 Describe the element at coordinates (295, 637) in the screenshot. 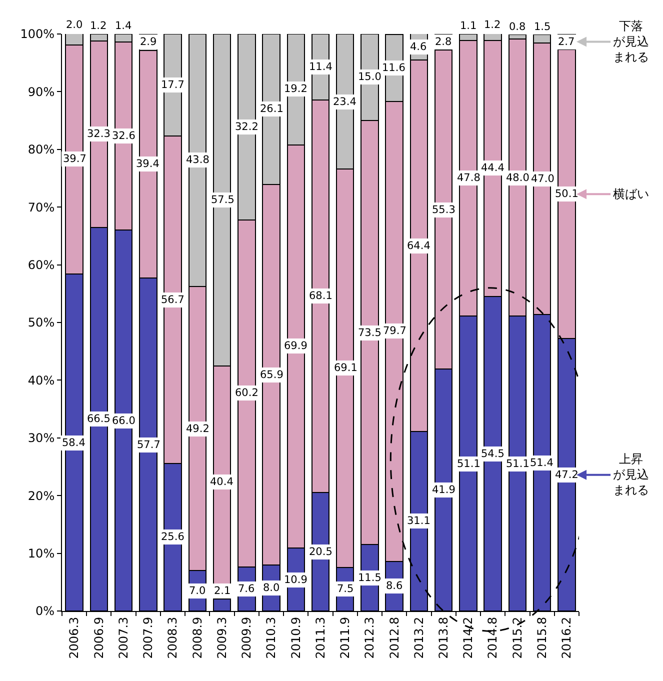

I see `x-tick-label: 2010.9` at that location.